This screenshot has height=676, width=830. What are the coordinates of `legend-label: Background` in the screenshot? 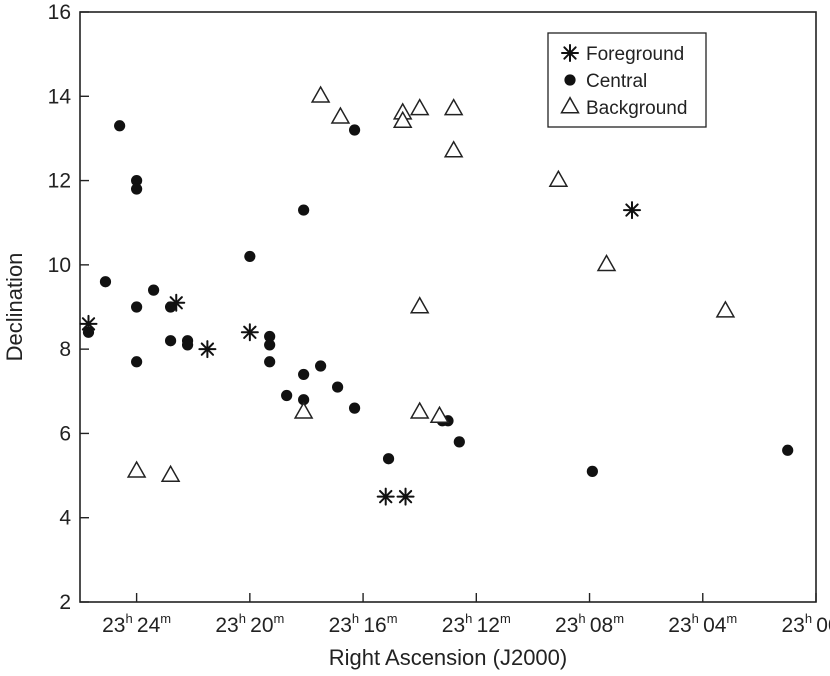 It's located at (636, 108).